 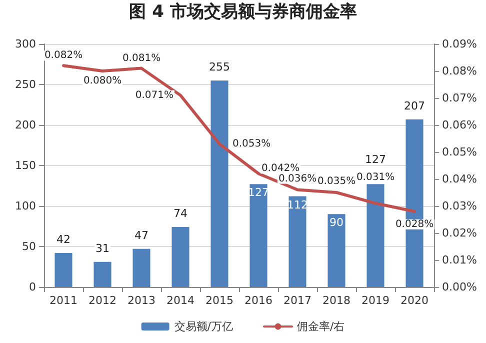 What do you see at coordinates (297, 205) in the screenshot?
I see `data-label: 112` at bounding box center [297, 205].